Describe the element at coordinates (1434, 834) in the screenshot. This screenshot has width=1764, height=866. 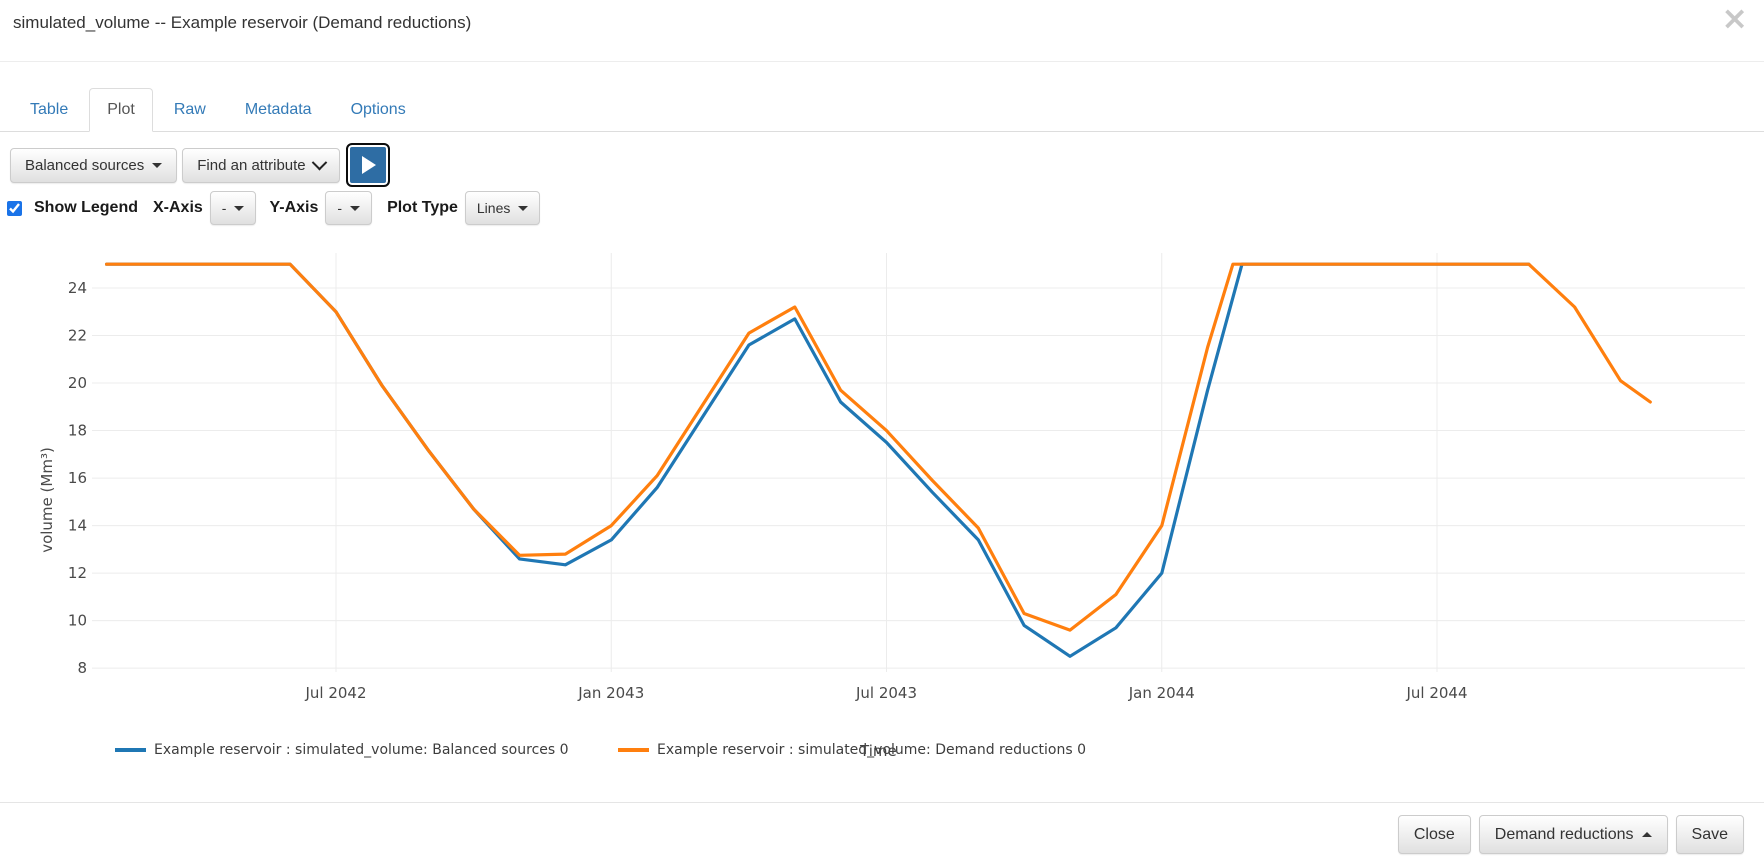
I see `close-button: Close` at that location.